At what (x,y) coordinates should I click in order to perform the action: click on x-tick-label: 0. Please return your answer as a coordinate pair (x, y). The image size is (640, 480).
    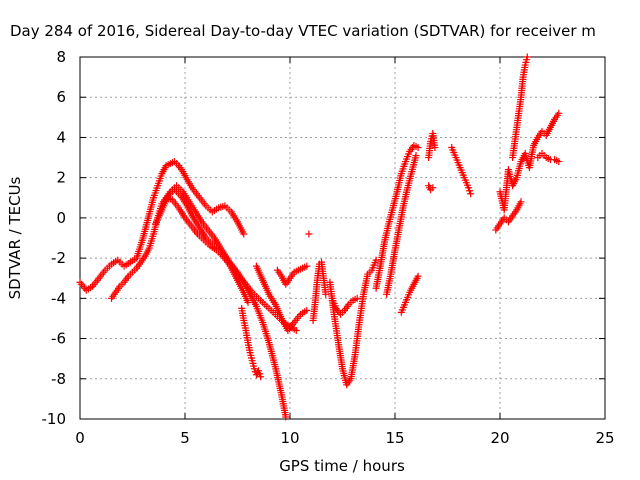
    Looking at the image, I should click on (80, 438).